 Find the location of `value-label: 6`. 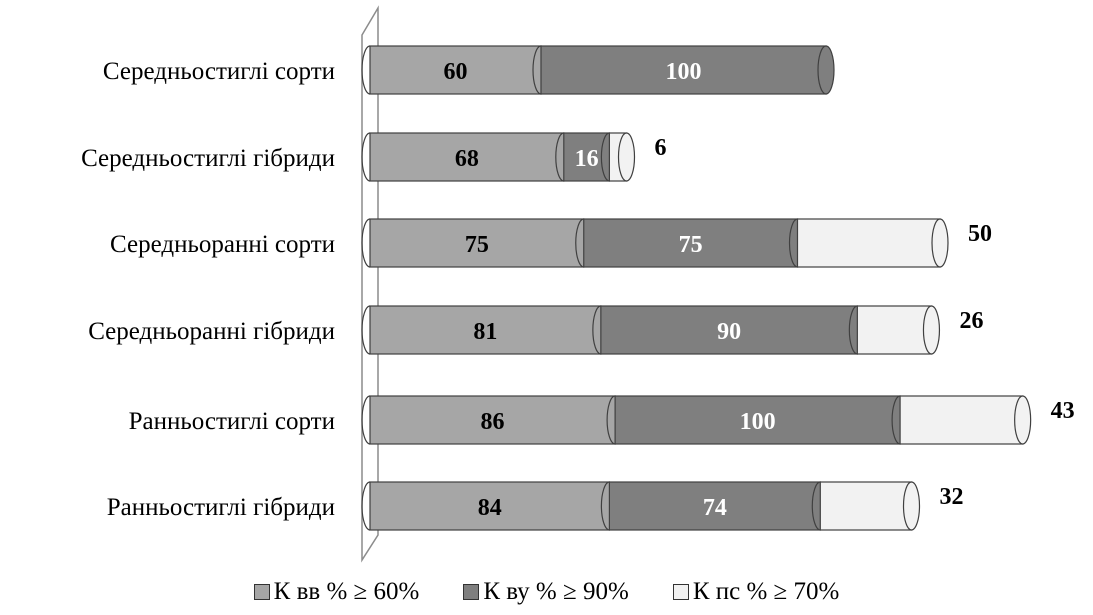

value-label: 6 is located at coordinates (661, 148).